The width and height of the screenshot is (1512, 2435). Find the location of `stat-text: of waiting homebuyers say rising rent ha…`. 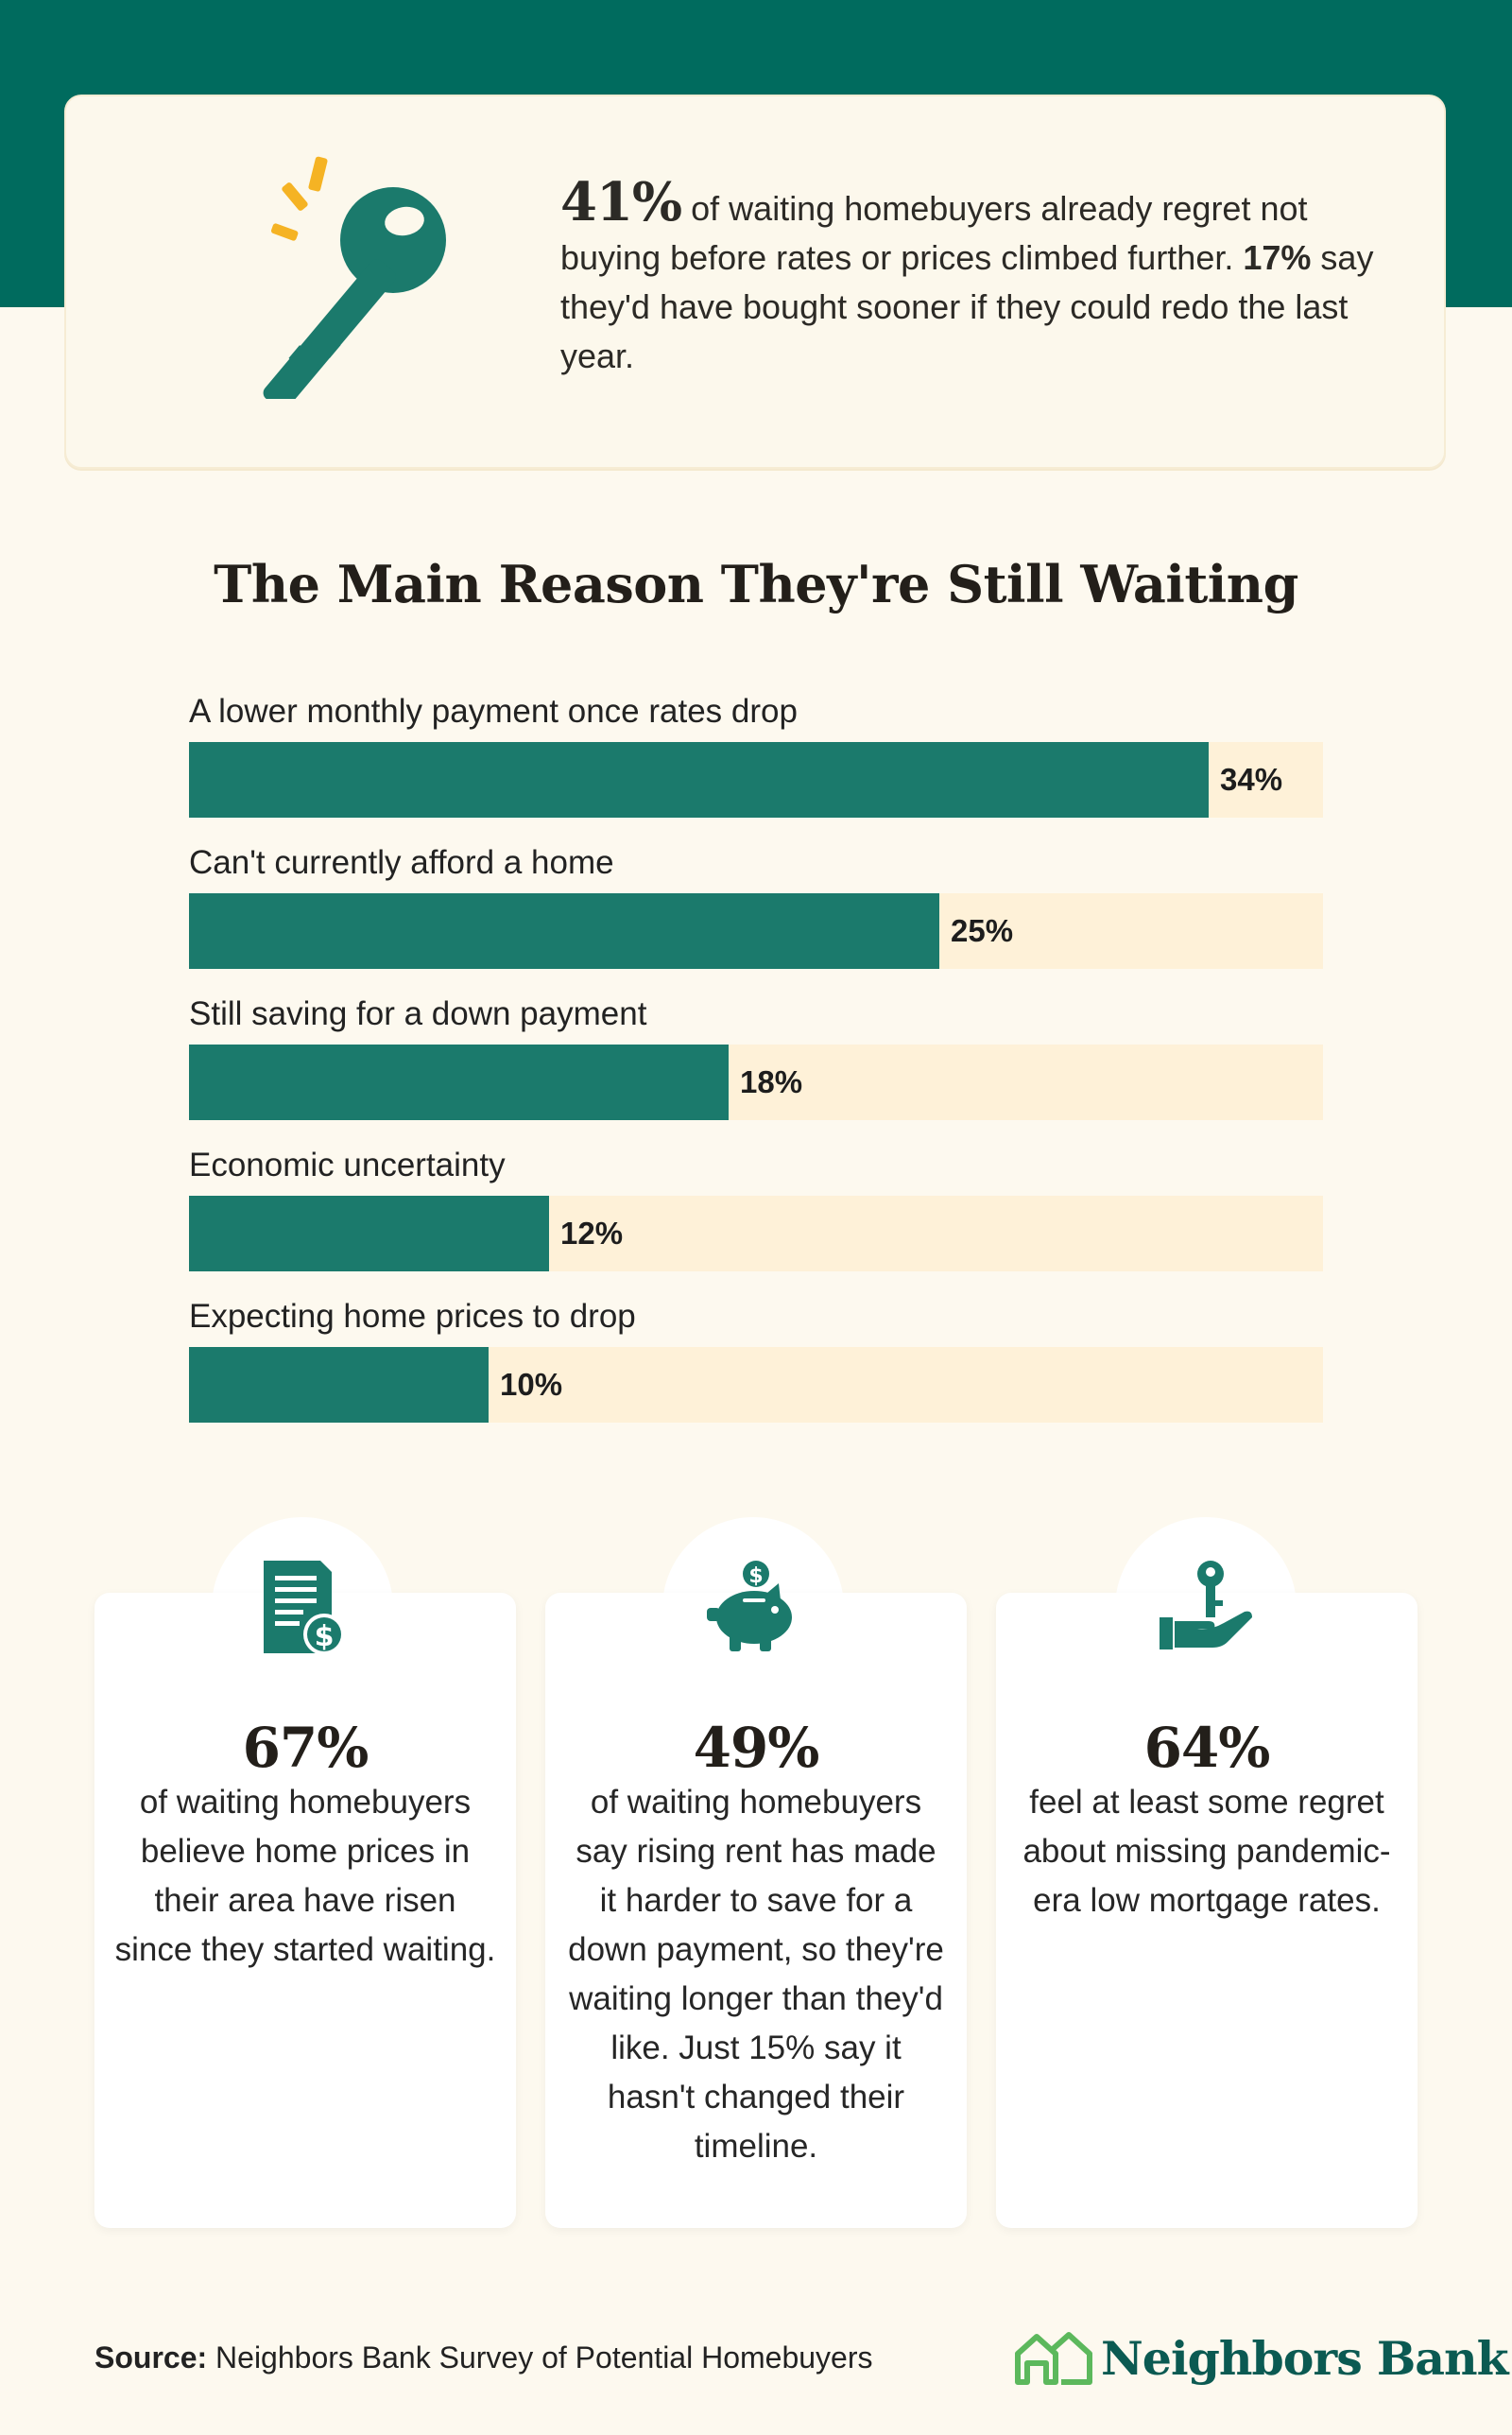

stat-text: of waiting homebuyers say rising rent ha… is located at coordinates (756, 1974).